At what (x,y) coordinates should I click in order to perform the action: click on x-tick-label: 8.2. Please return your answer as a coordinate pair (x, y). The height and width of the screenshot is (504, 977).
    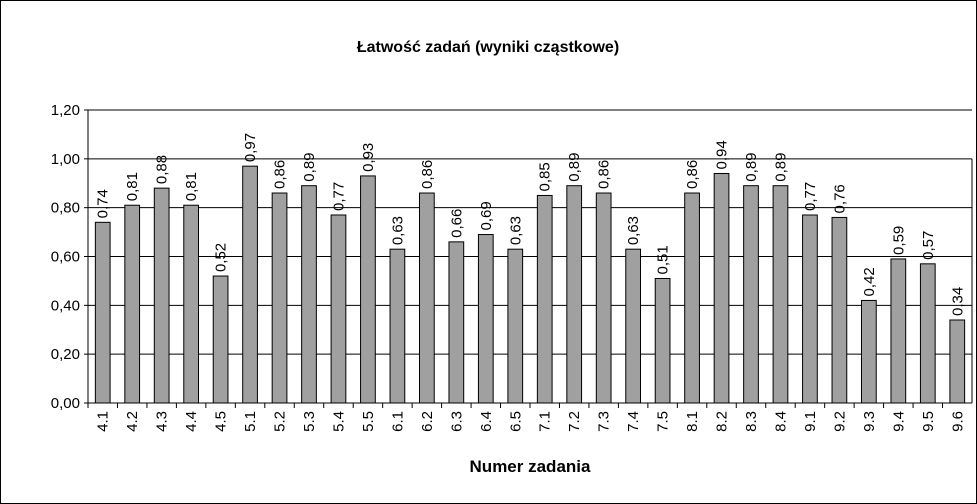
    Looking at the image, I should click on (722, 421).